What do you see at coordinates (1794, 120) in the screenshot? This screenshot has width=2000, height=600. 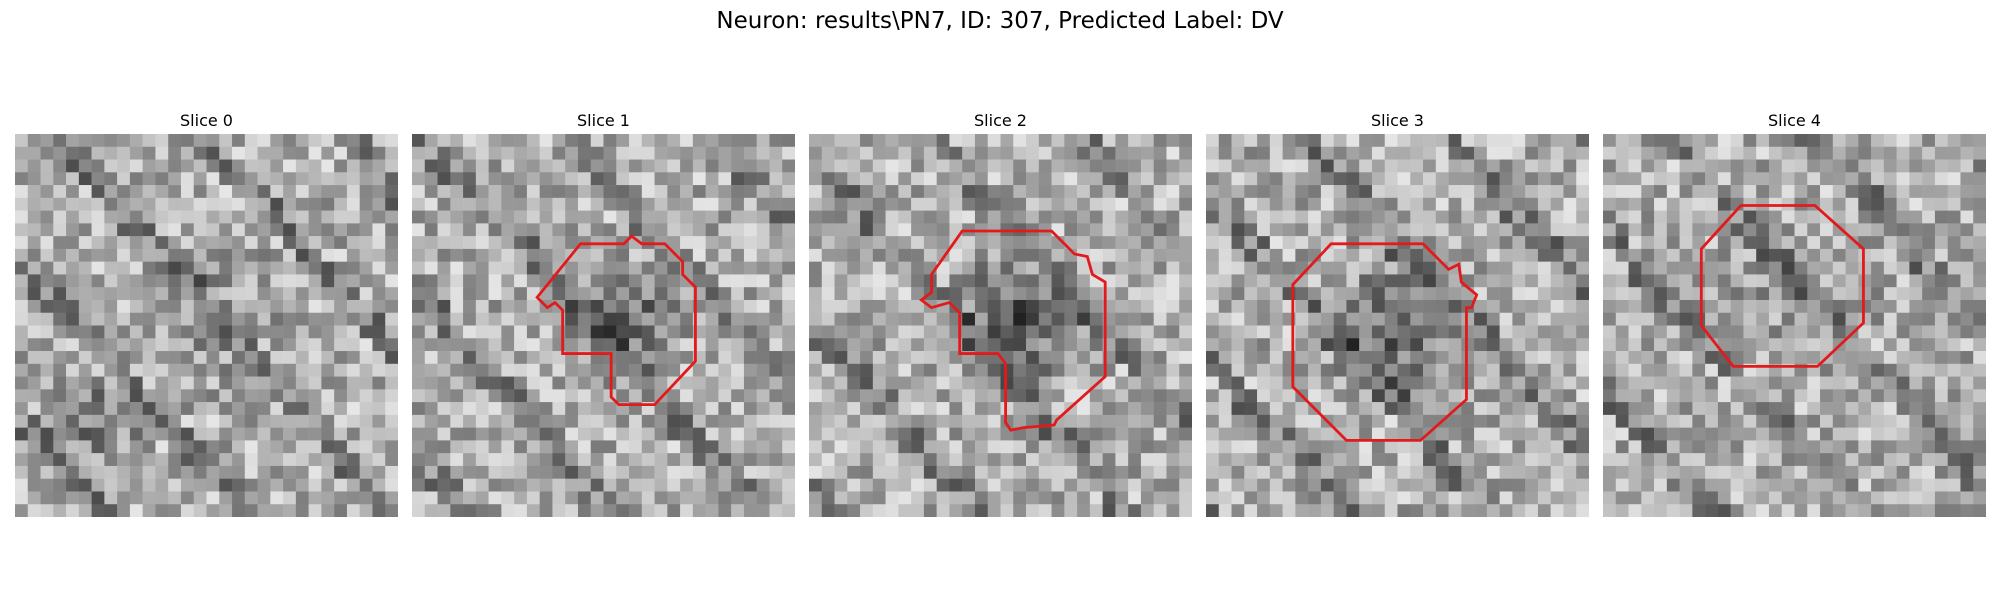 I see `slice-title: Slice 4` at bounding box center [1794, 120].